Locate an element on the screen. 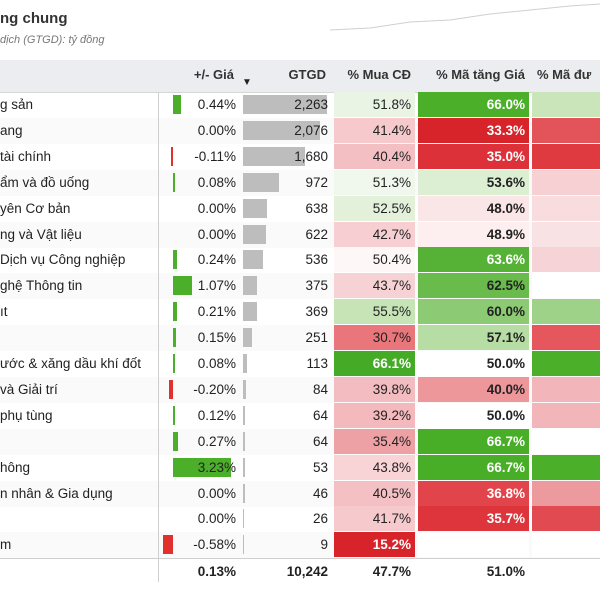 This screenshot has width=600, height=600. col-header-price: +/- Giá is located at coordinates (213, 74).